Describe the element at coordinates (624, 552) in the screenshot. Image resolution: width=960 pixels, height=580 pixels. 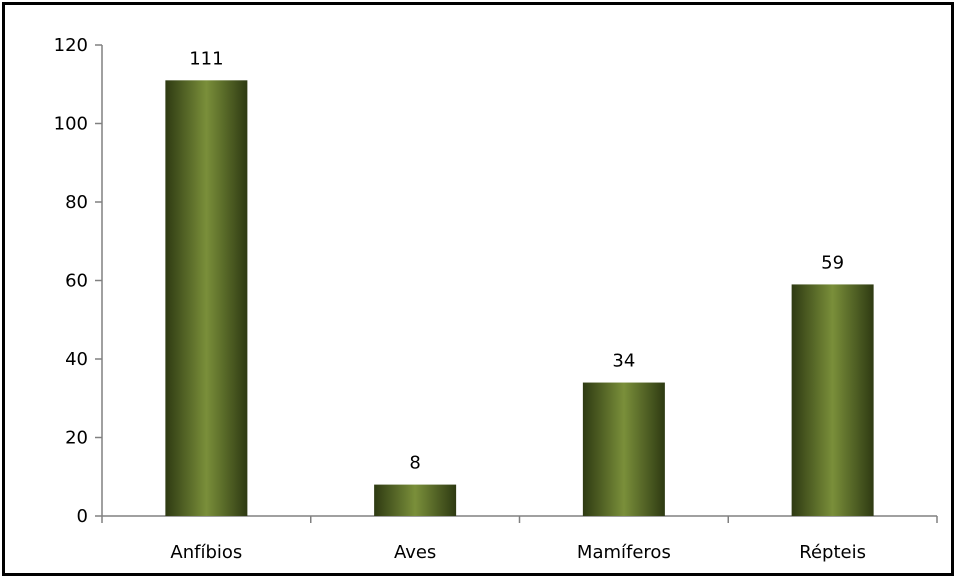
I see `x-category-label: Mamíferos` at that location.